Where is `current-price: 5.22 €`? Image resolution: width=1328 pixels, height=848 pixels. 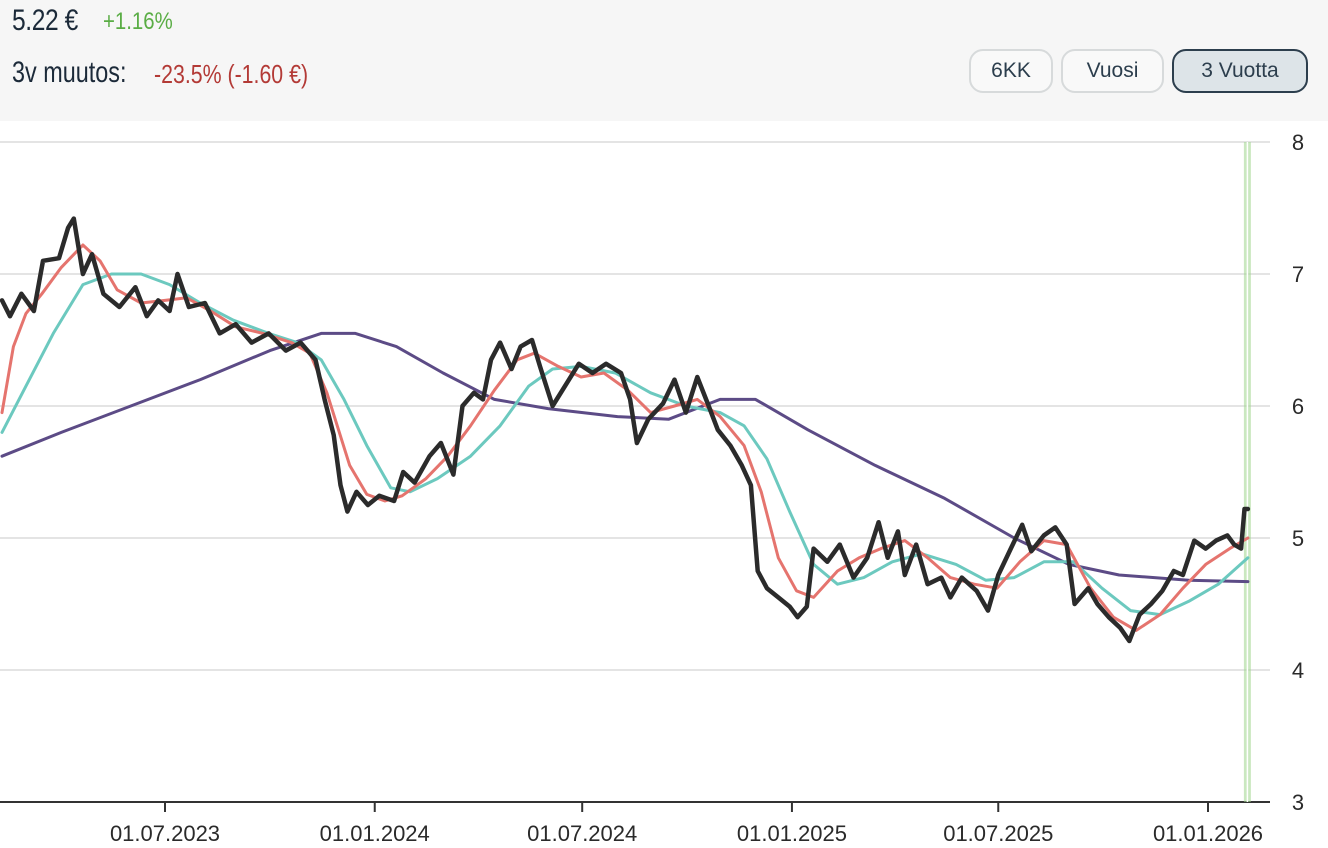 current-price: 5.22 € is located at coordinates (45, 20).